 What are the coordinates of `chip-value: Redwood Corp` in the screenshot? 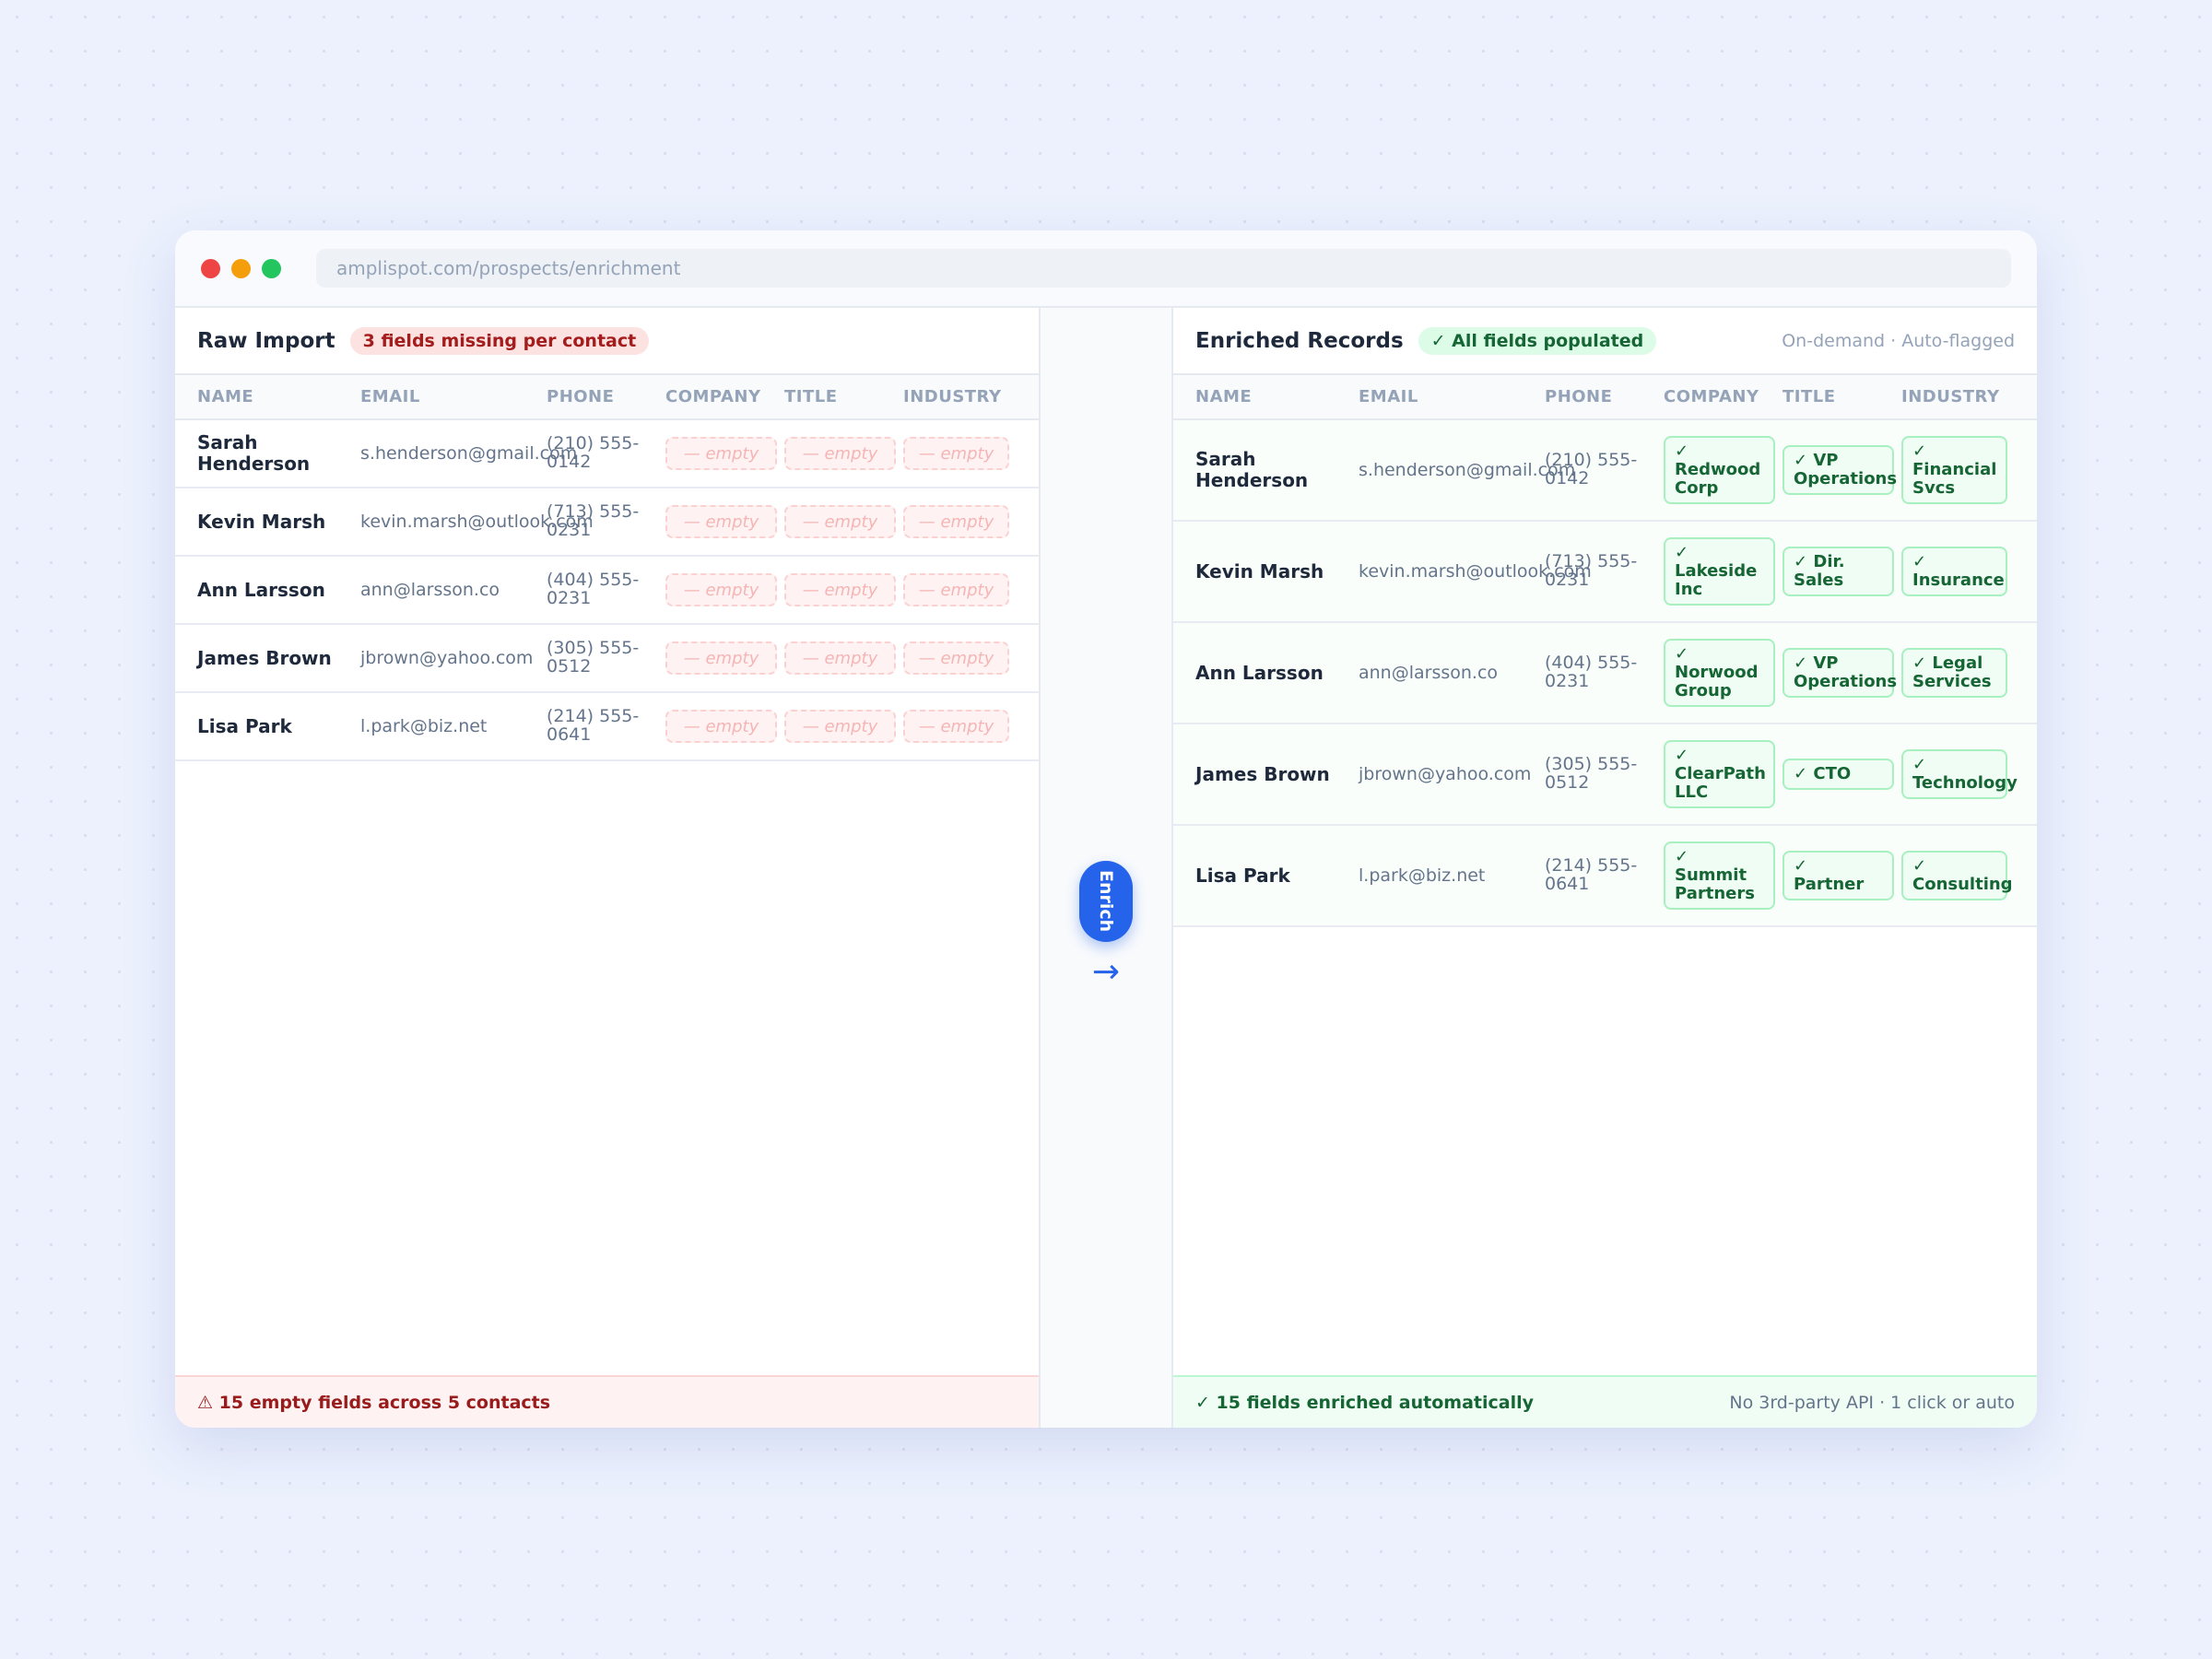 It's located at (1718, 479).